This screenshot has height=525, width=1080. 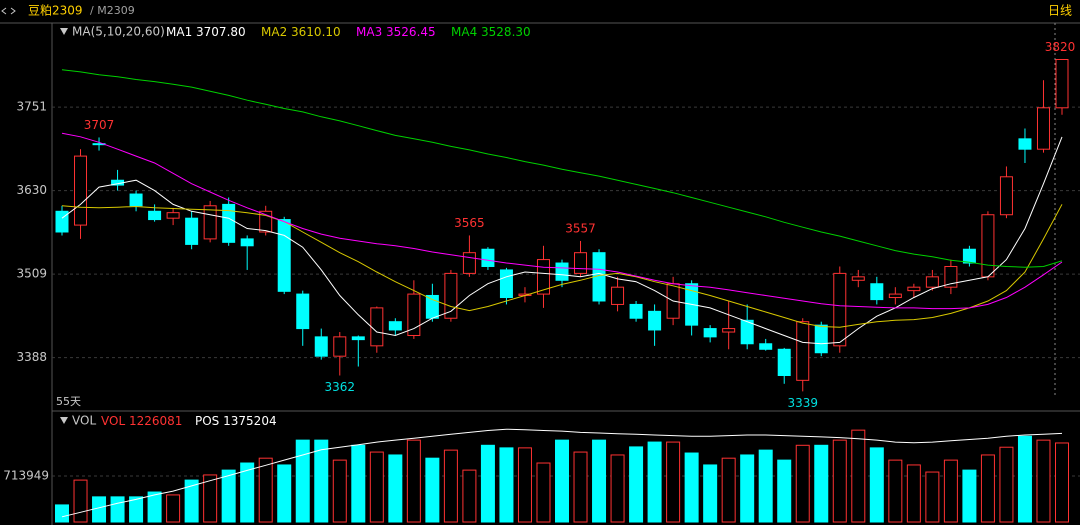 I want to click on price-annotation: 3362, so click(x=340, y=387).